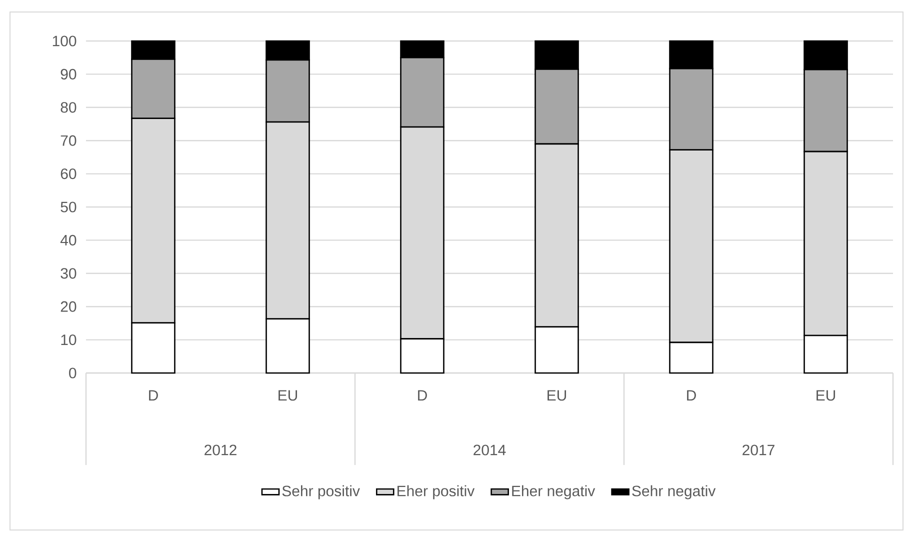 The height and width of the screenshot is (536, 910). Describe the element at coordinates (758, 450) in the screenshot. I see `text: 2017` at that location.